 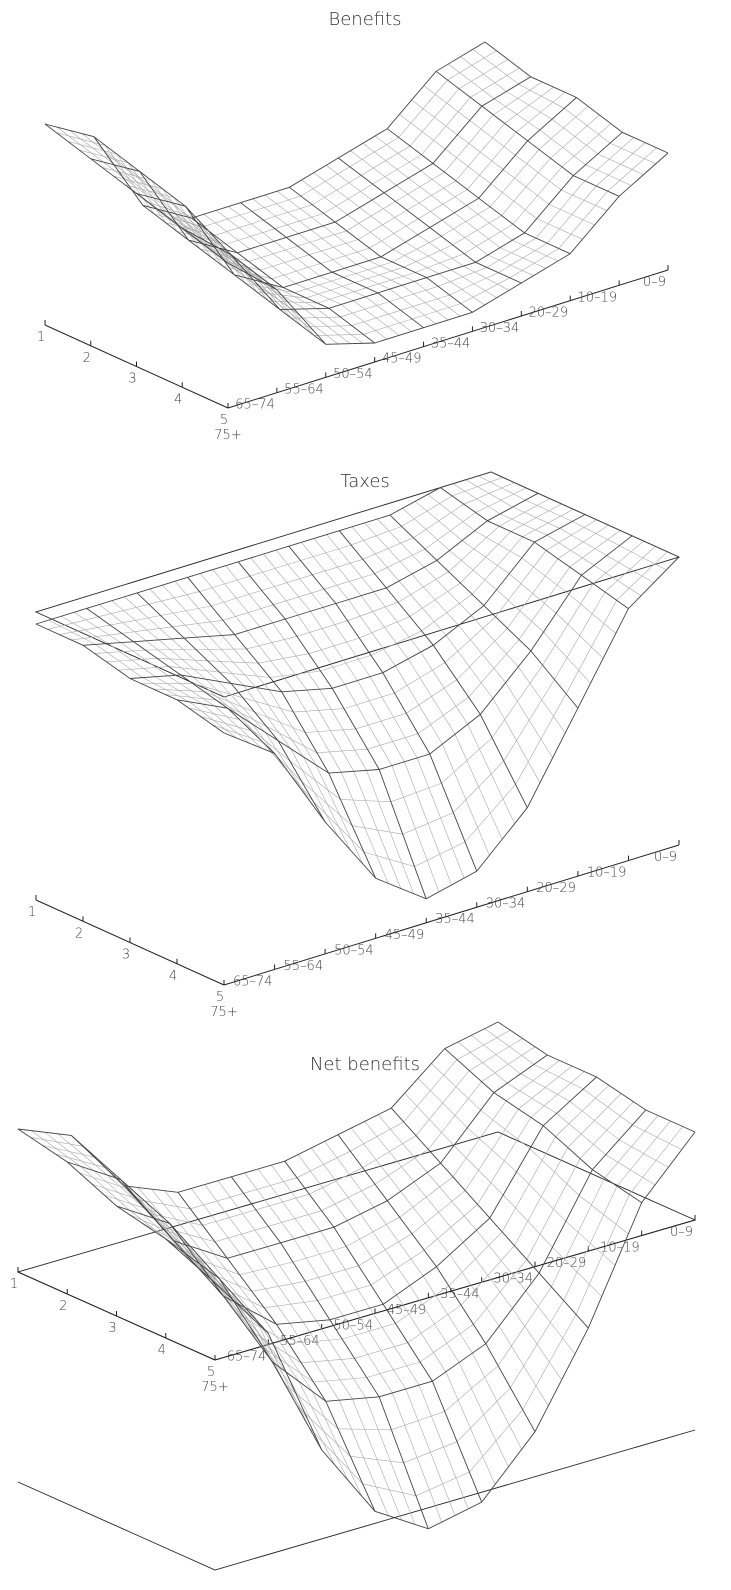 I want to click on age-label: 55–64, so click(x=304, y=966).